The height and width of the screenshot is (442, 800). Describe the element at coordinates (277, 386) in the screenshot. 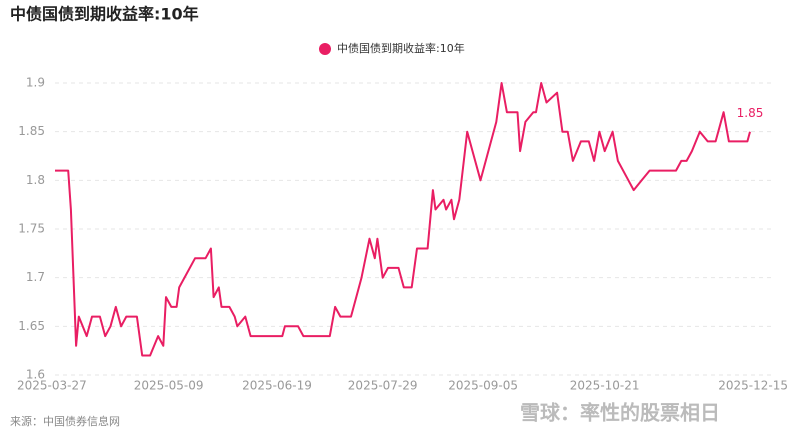

I see `x-tick-label: 2025-06-19` at that location.